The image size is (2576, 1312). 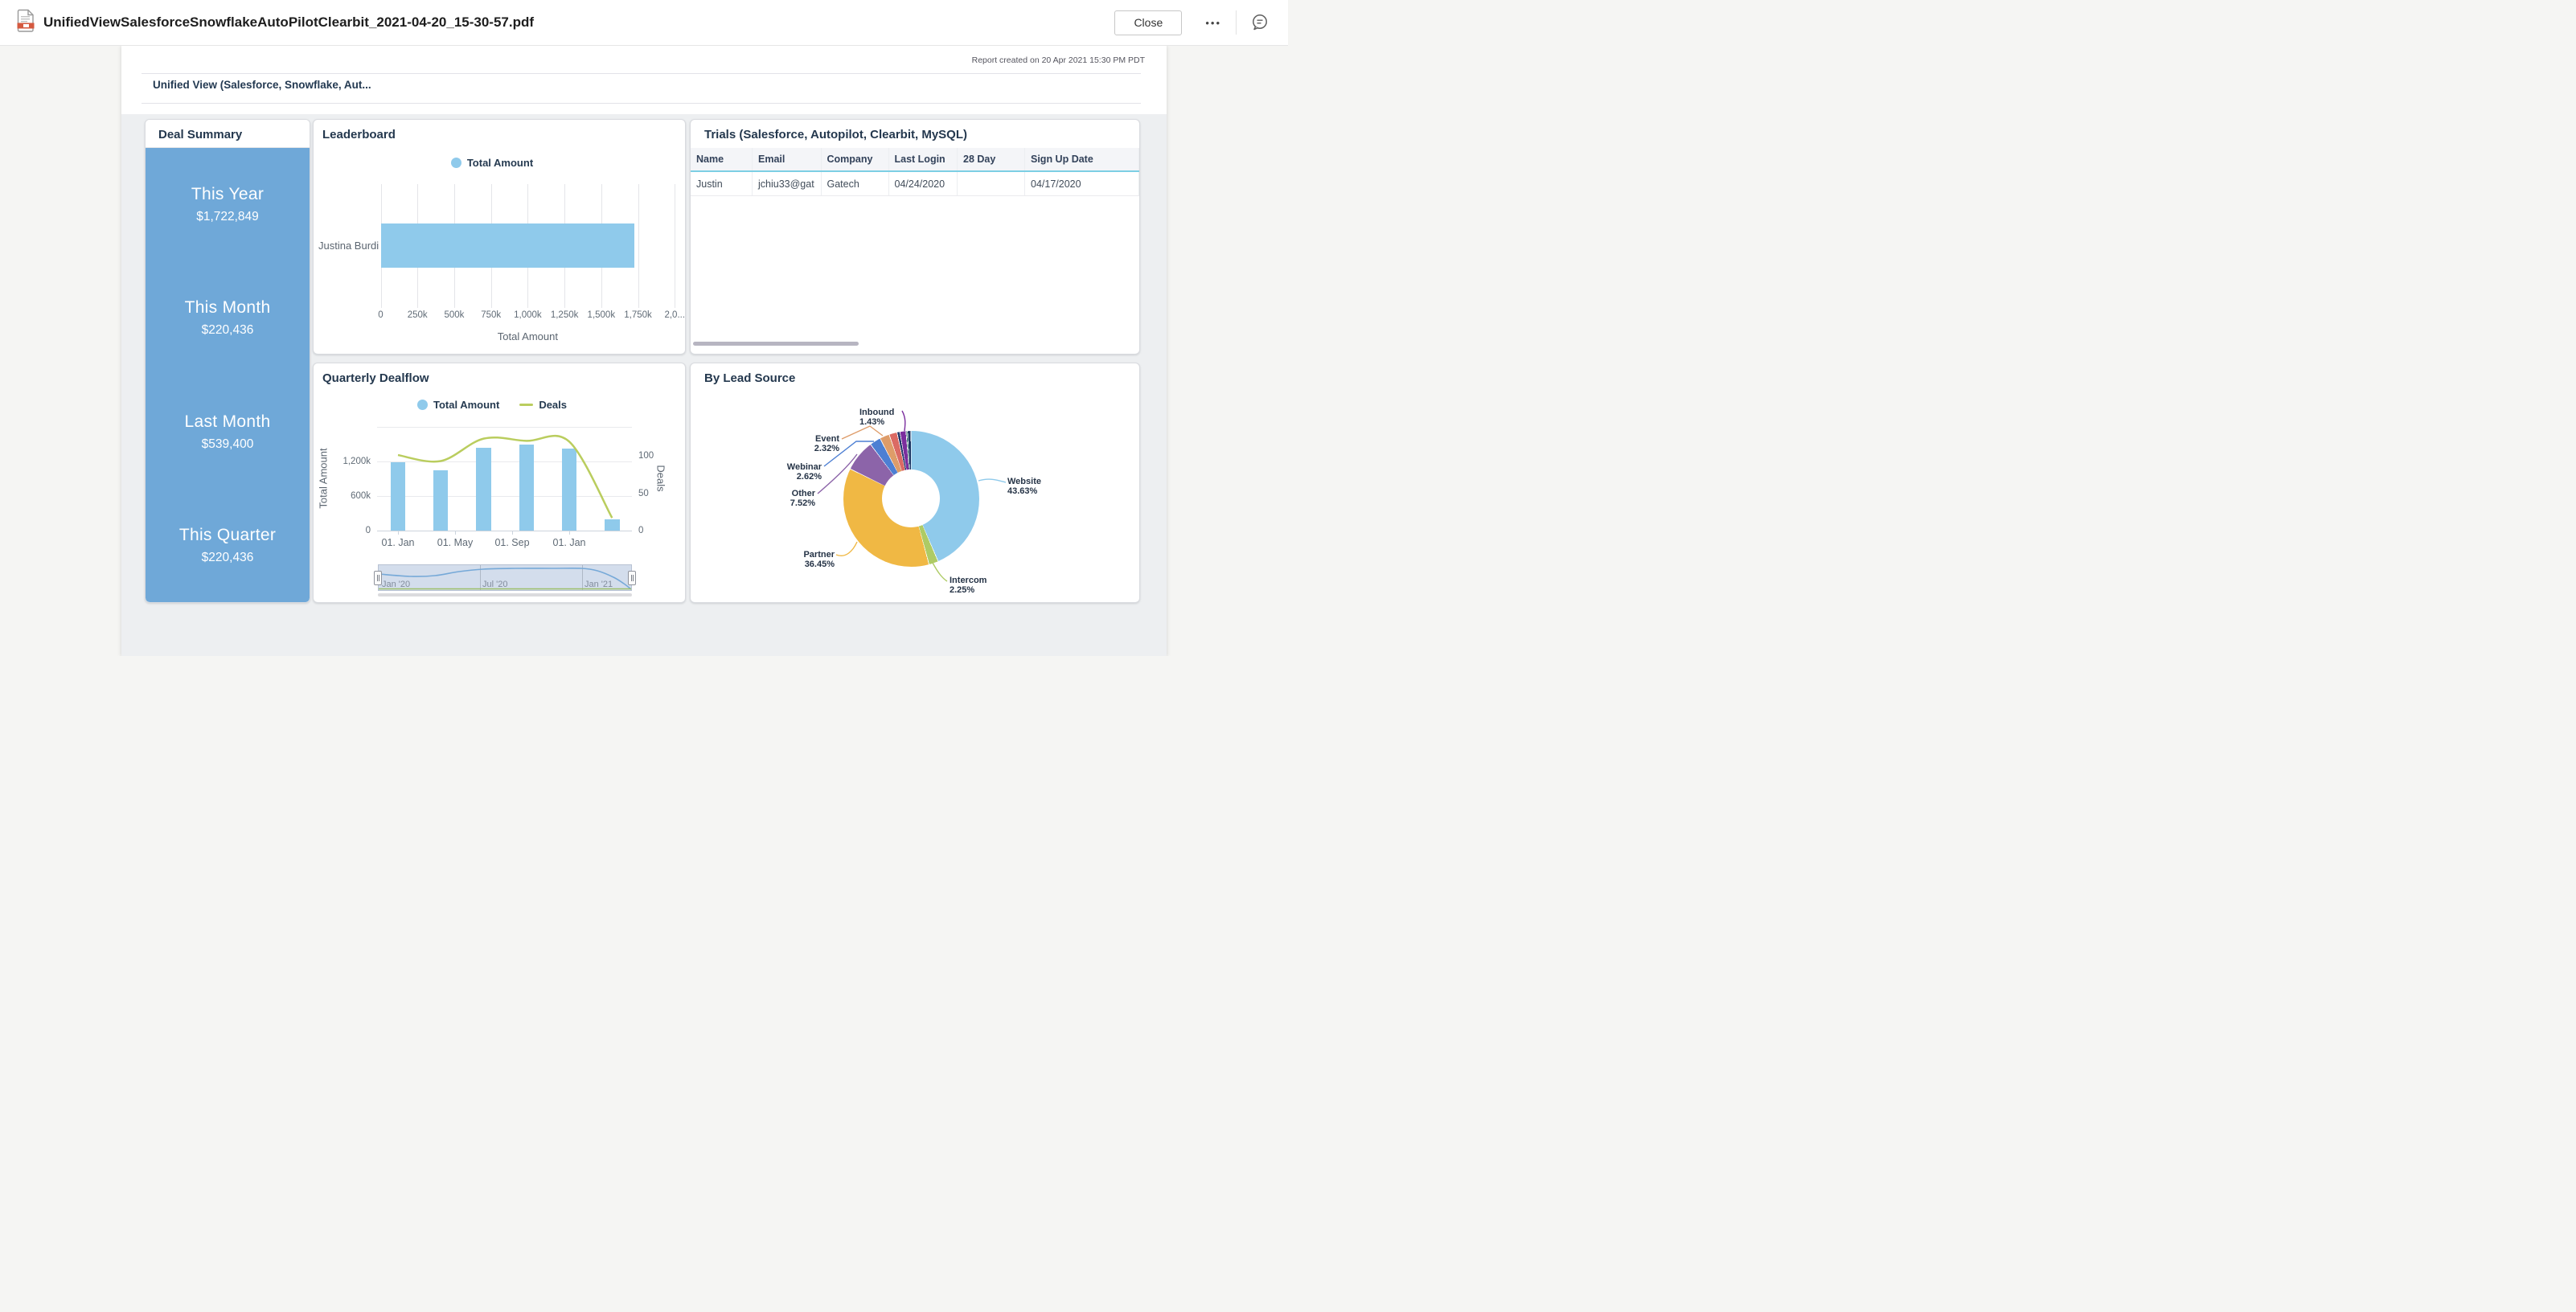 What do you see at coordinates (564, 315) in the screenshot?
I see `x-axis-tick-label: 1,250k` at bounding box center [564, 315].